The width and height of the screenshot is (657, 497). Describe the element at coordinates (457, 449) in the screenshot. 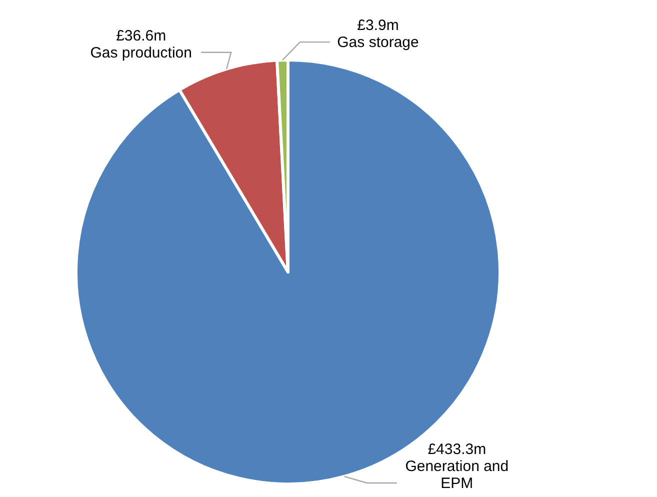

I see `data-label: £433.3m` at that location.